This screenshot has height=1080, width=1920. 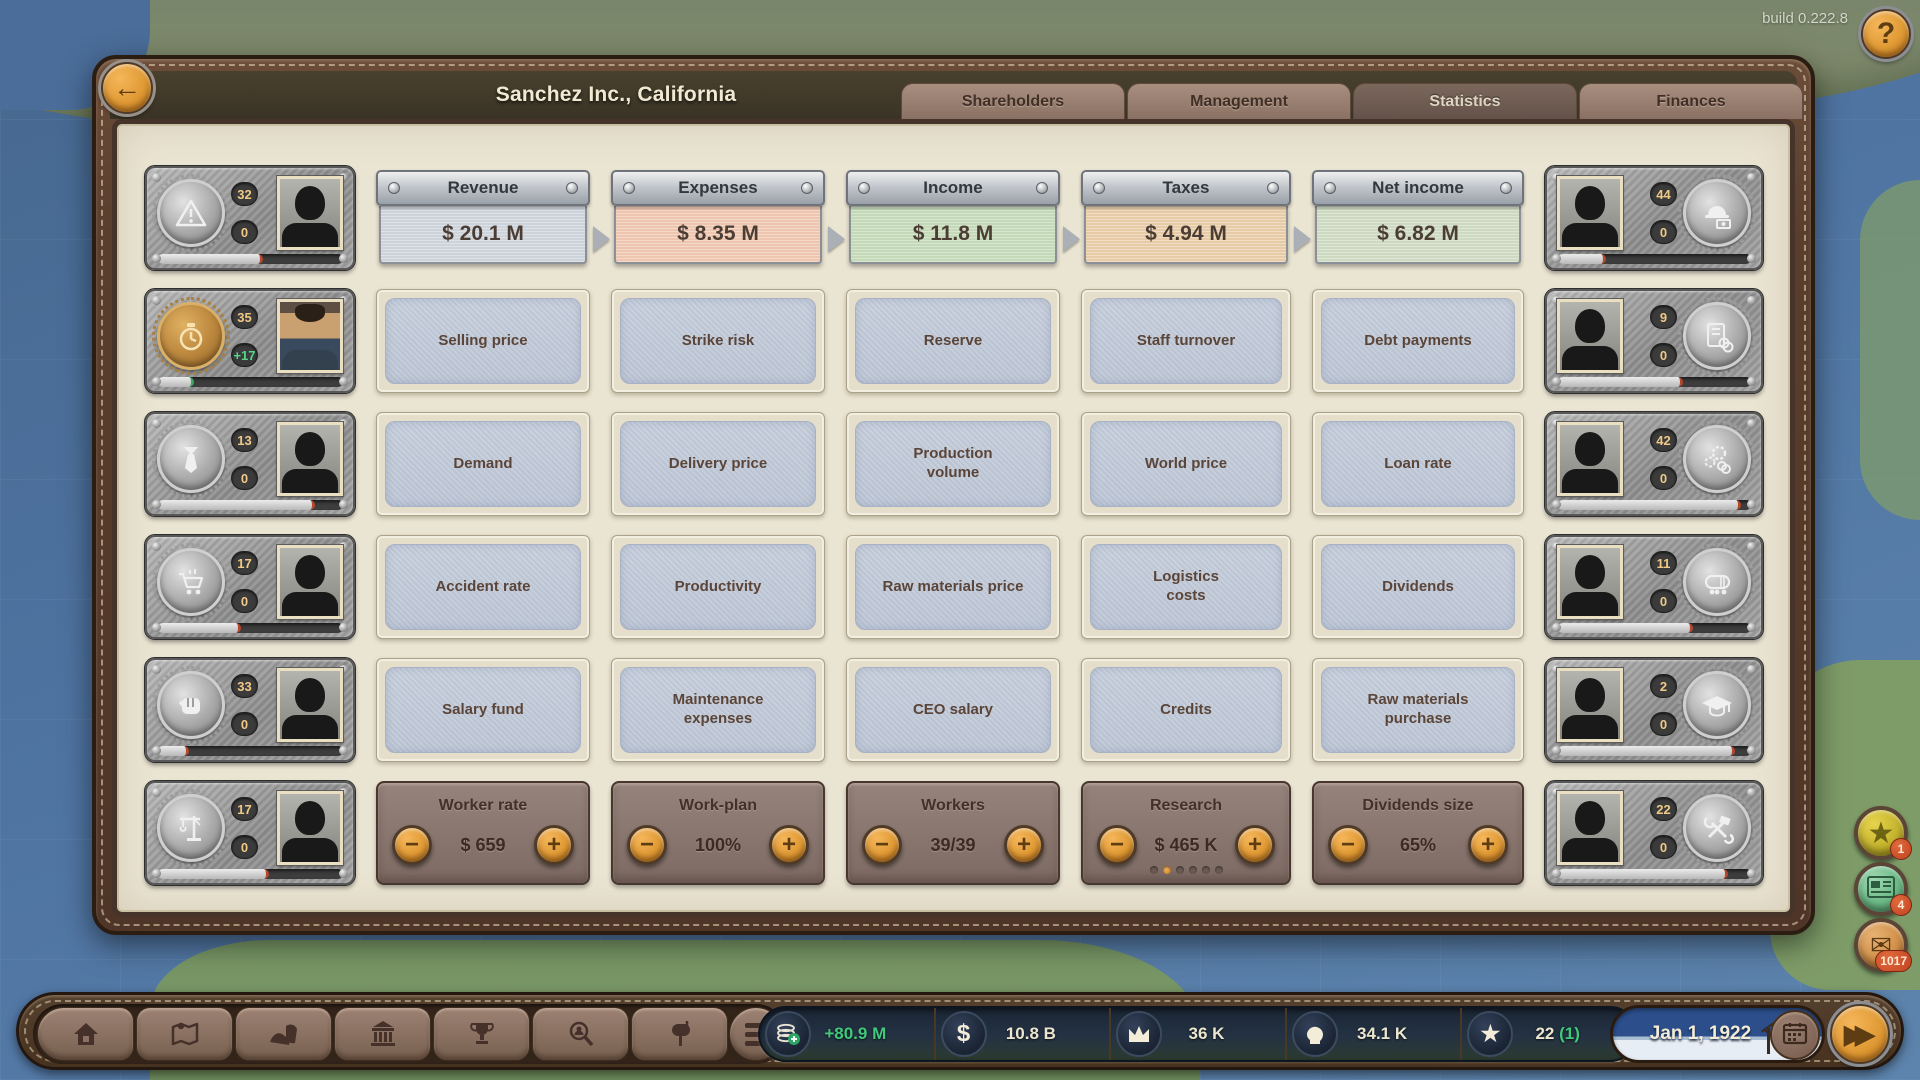 What do you see at coordinates (1717, 705) in the screenshot?
I see `education-cap-icon` at bounding box center [1717, 705].